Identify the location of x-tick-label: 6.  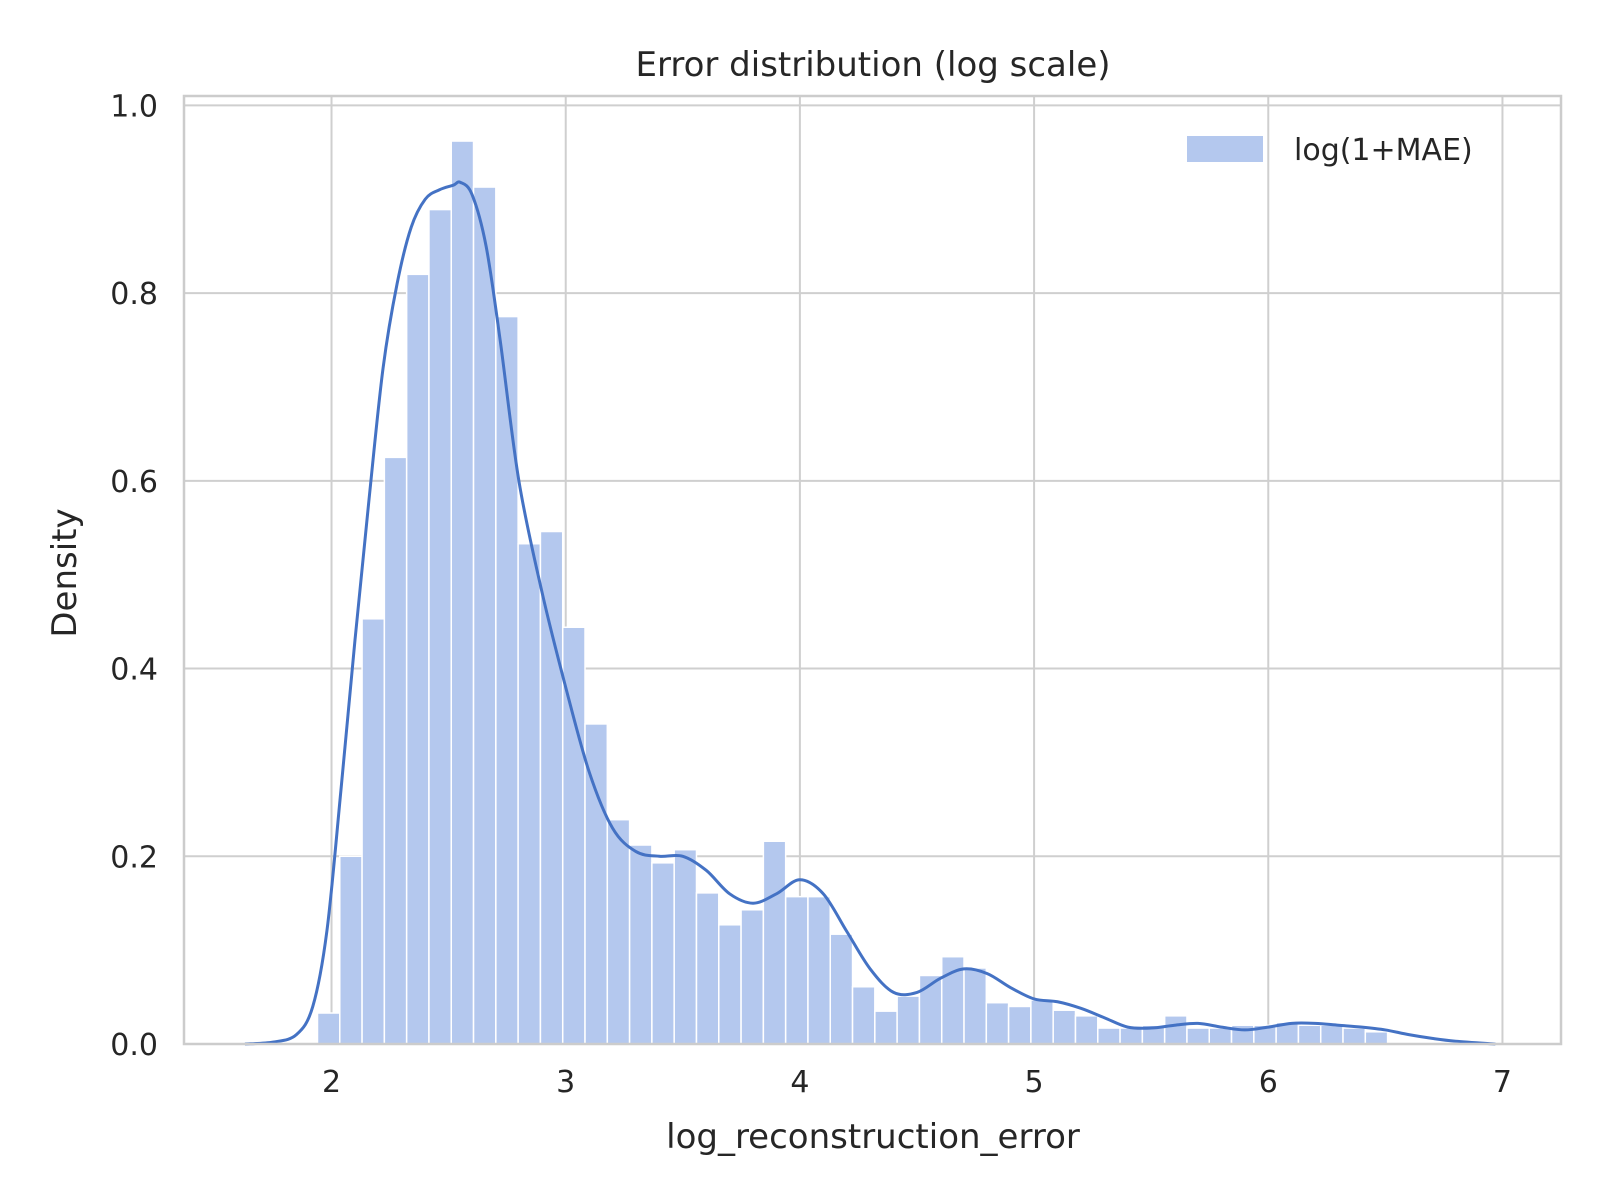
(1268, 1082).